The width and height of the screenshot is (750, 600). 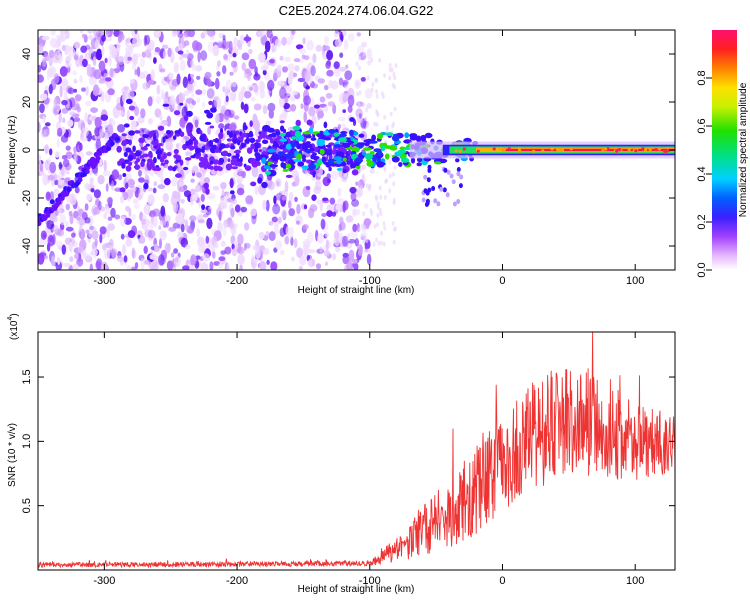 I want to click on colorbar-tick-label: 0.2, so click(x=702, y=221).